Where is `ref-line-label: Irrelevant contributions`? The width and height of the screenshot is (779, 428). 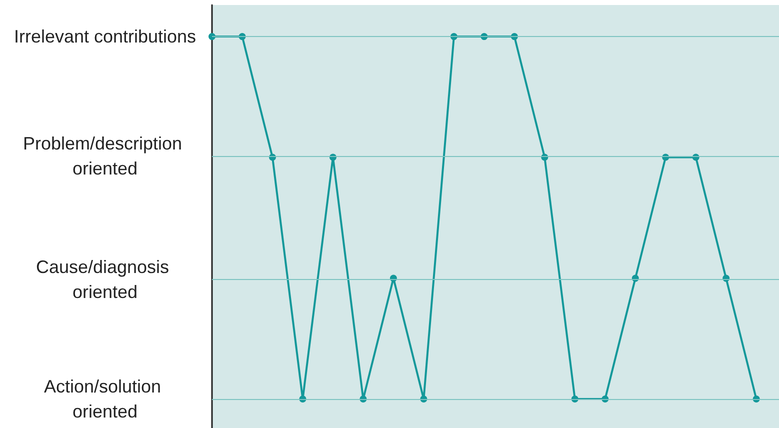 ref-line-label: Irrelevant contributions is located at coordinates (105, 36).